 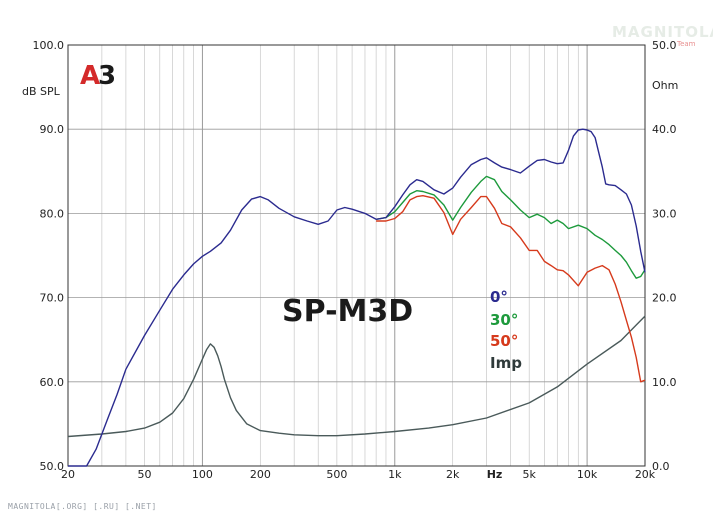 What do you see at coordinates (82, 506) in the screenshot?
I see `footer-url: MAGNITOLA[.ORG] [.RU] [.NET]` at bounding box center [82, 506].